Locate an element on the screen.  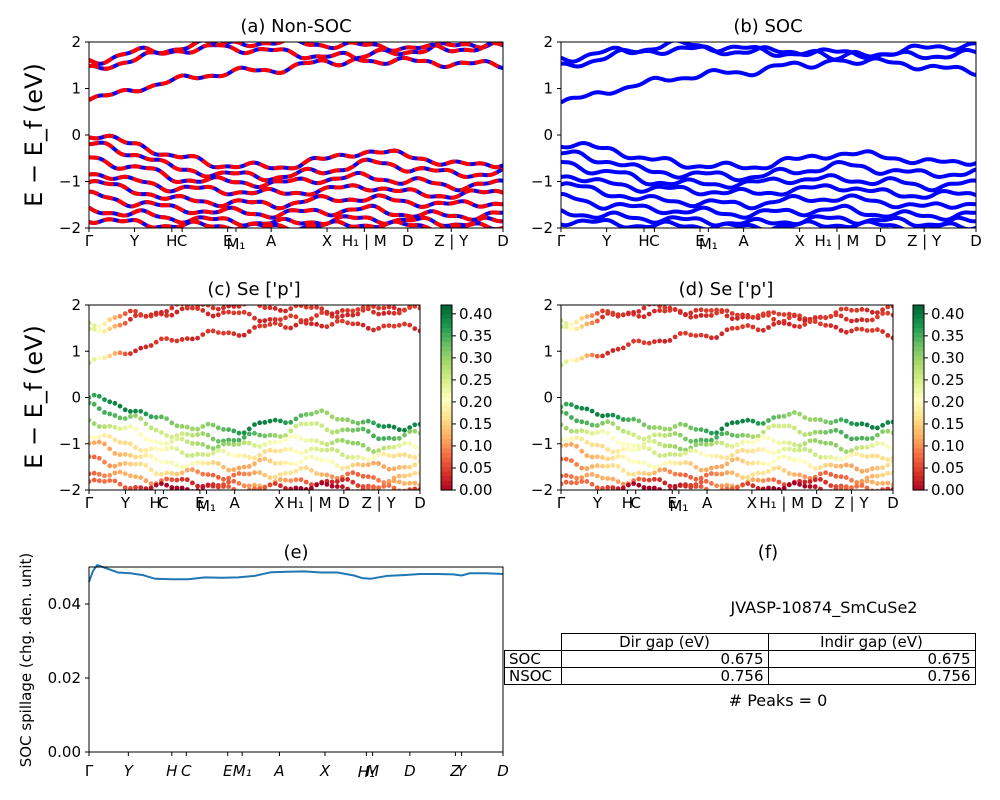
panel-d-colorbar-label: 0.05 is located at coordinates (947, 468).